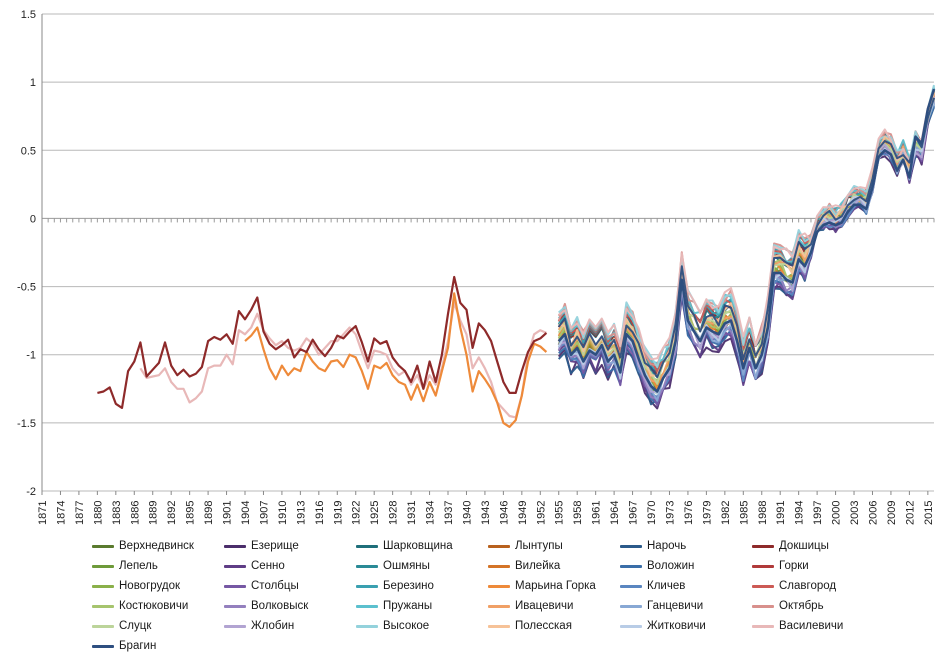 The height and width of the screenshot is (660, 940). What do you see at coordinates (801, 606) in the screenshot?
I see `legend-label: Октябрь` at bounding box center [801, 606].